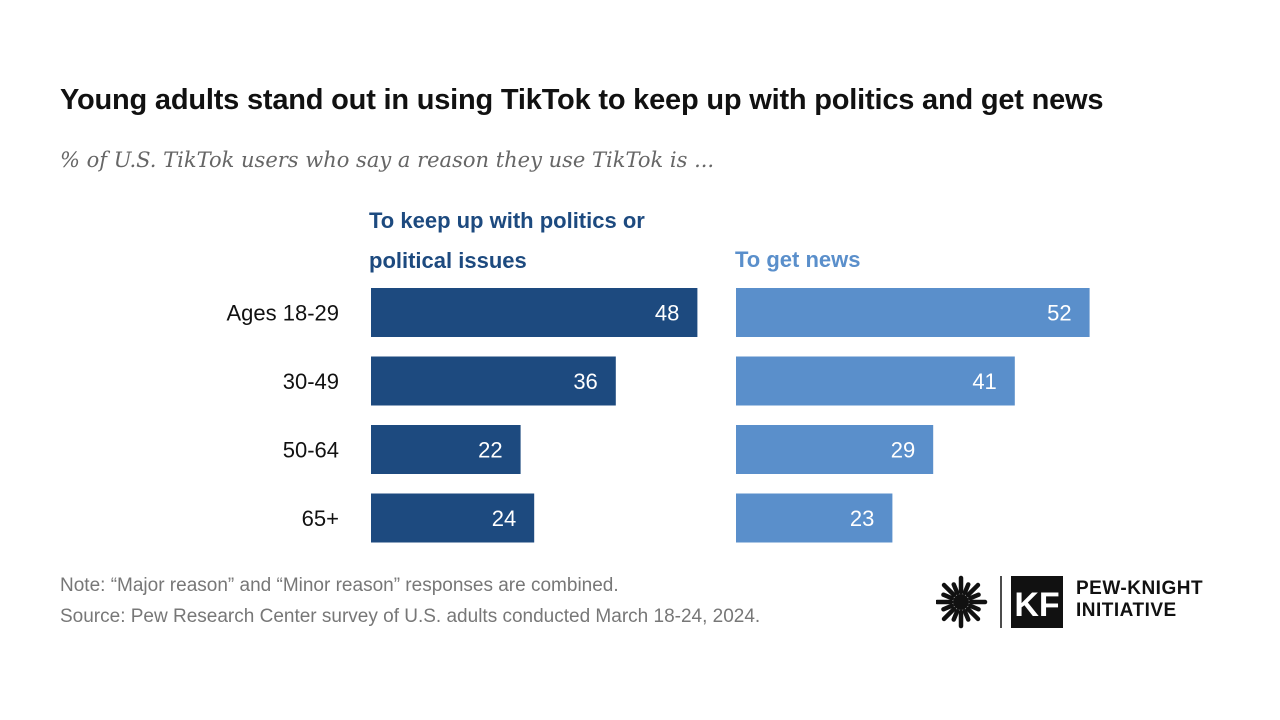  What do you see at coordinates (1140, 588) in the screenshot?
I see `logo-line-1: PEW-KNIGHT` at bounding box center [1140, 588].